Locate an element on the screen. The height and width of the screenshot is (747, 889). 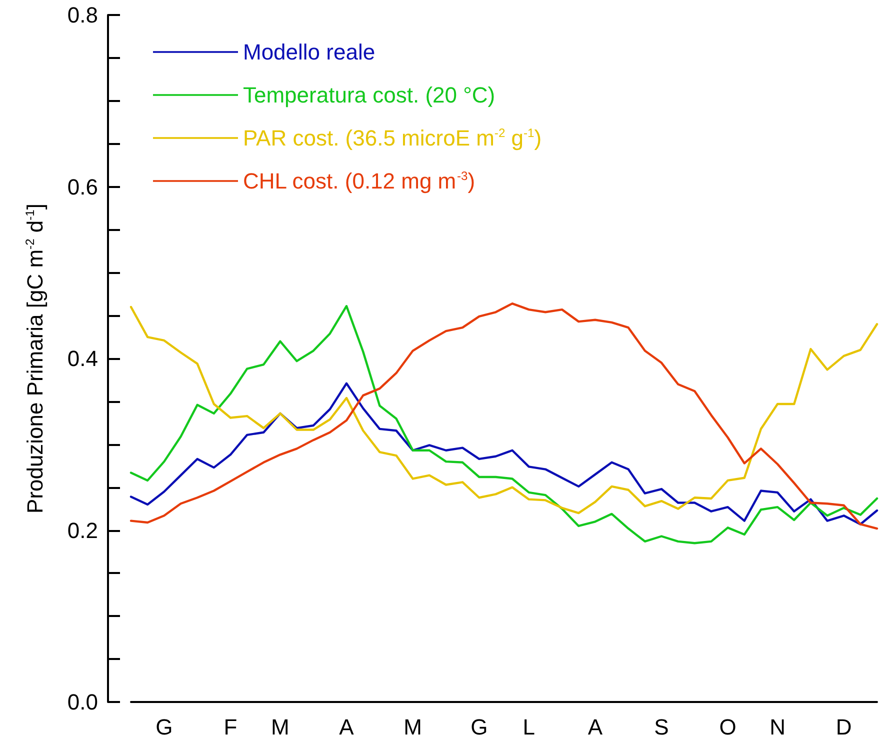
x-tick-label: S is located at coordinates (661, 727).